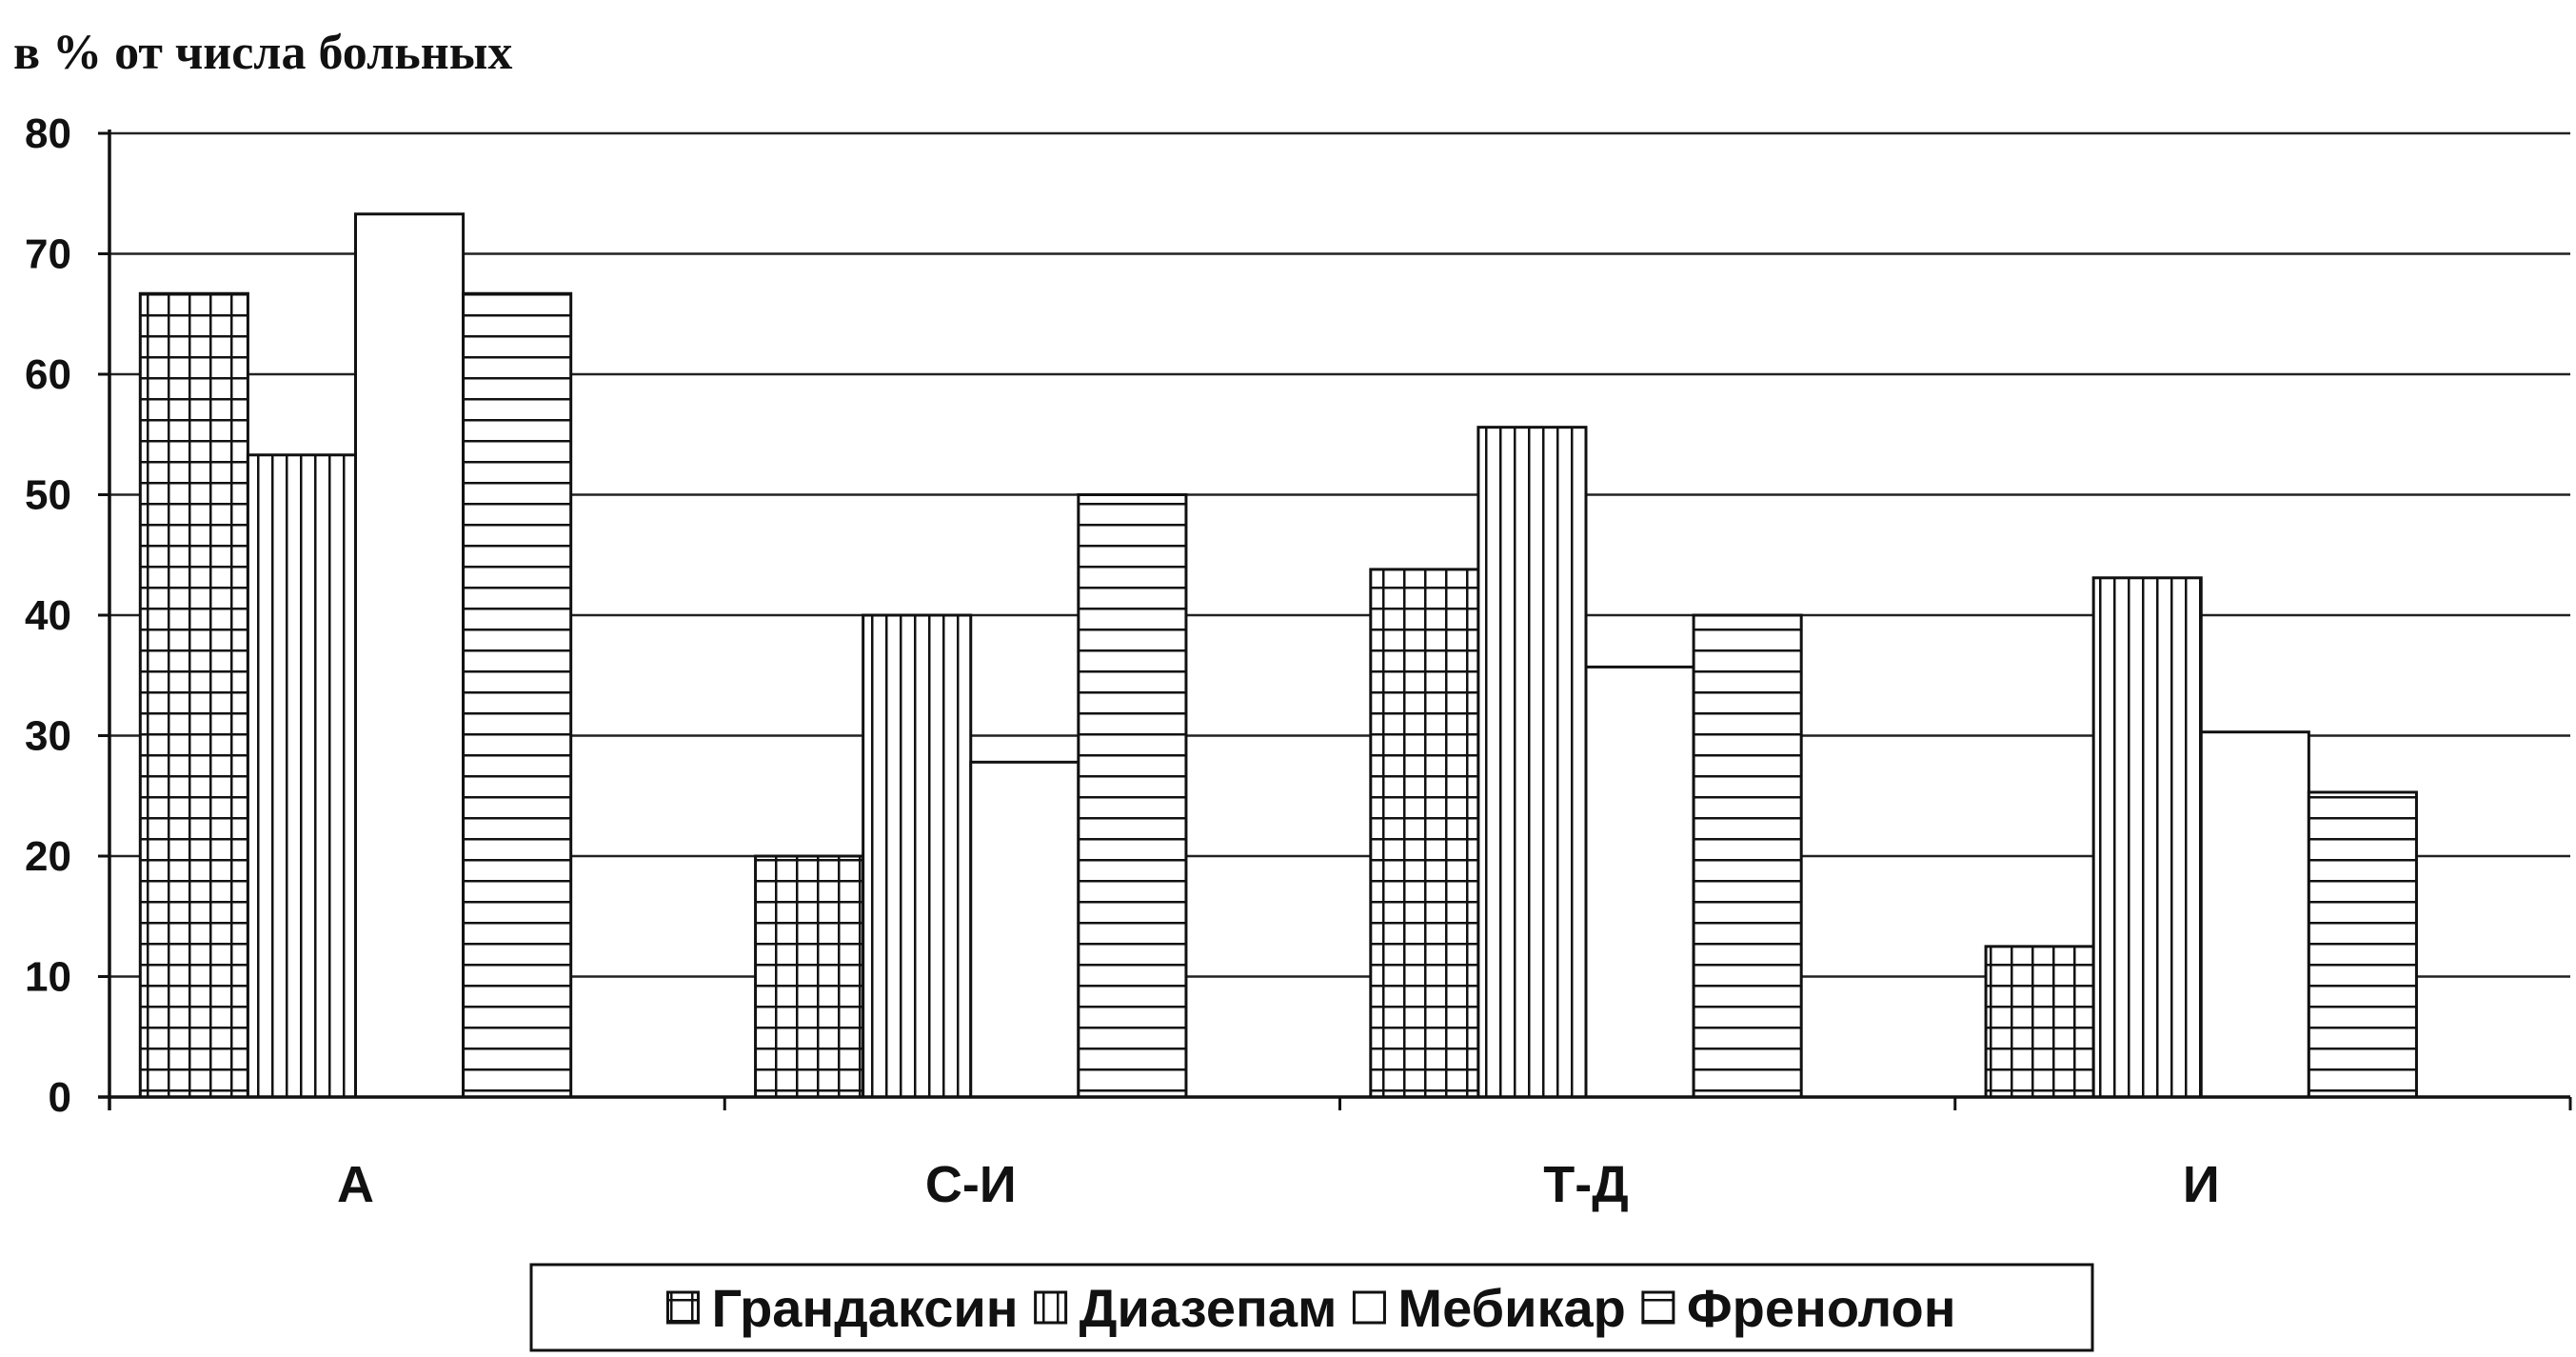 This screenshot has height=1357, width=2576. I want to click on y-tick-label: 60, so click(48, 374).